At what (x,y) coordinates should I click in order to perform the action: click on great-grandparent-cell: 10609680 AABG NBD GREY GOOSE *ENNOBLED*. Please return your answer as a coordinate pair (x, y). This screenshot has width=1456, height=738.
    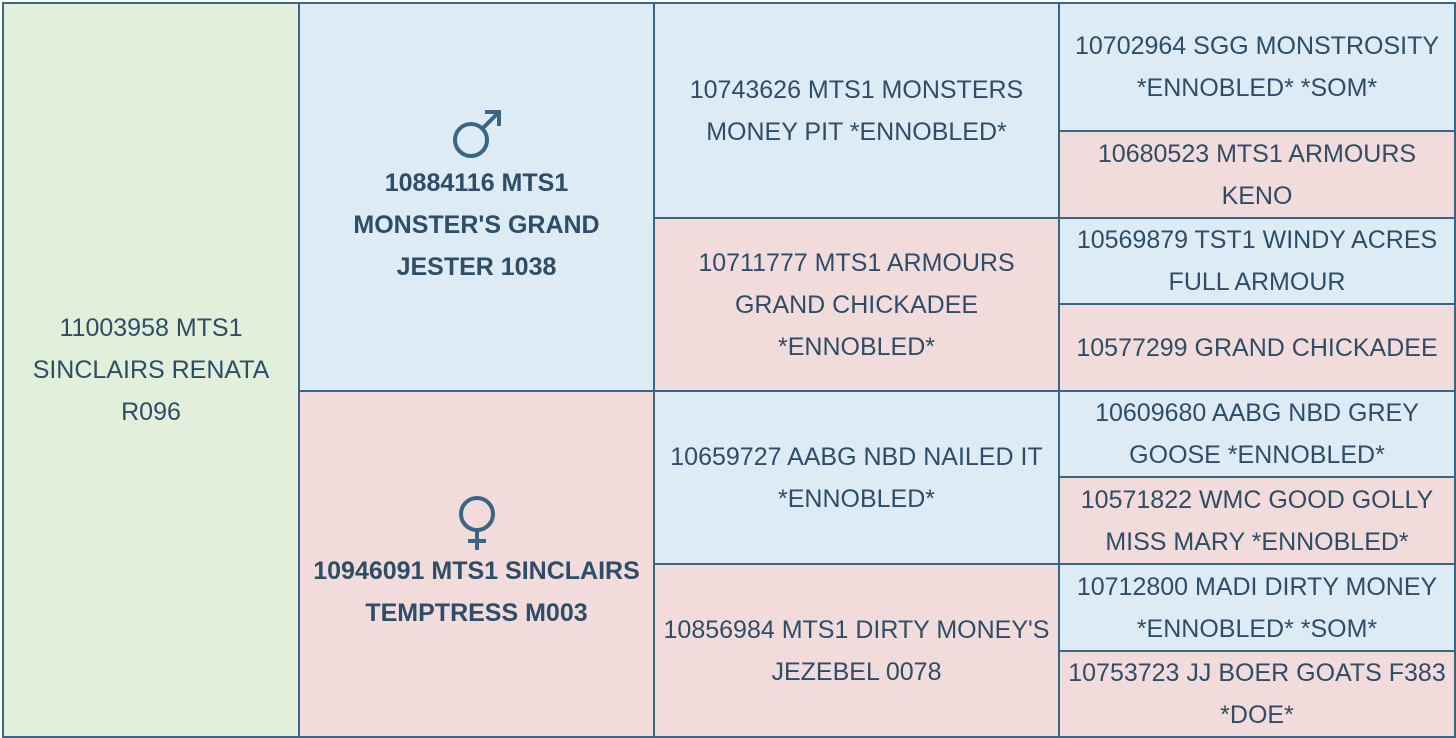
    Looking at the image, I should click on (1257, 434).